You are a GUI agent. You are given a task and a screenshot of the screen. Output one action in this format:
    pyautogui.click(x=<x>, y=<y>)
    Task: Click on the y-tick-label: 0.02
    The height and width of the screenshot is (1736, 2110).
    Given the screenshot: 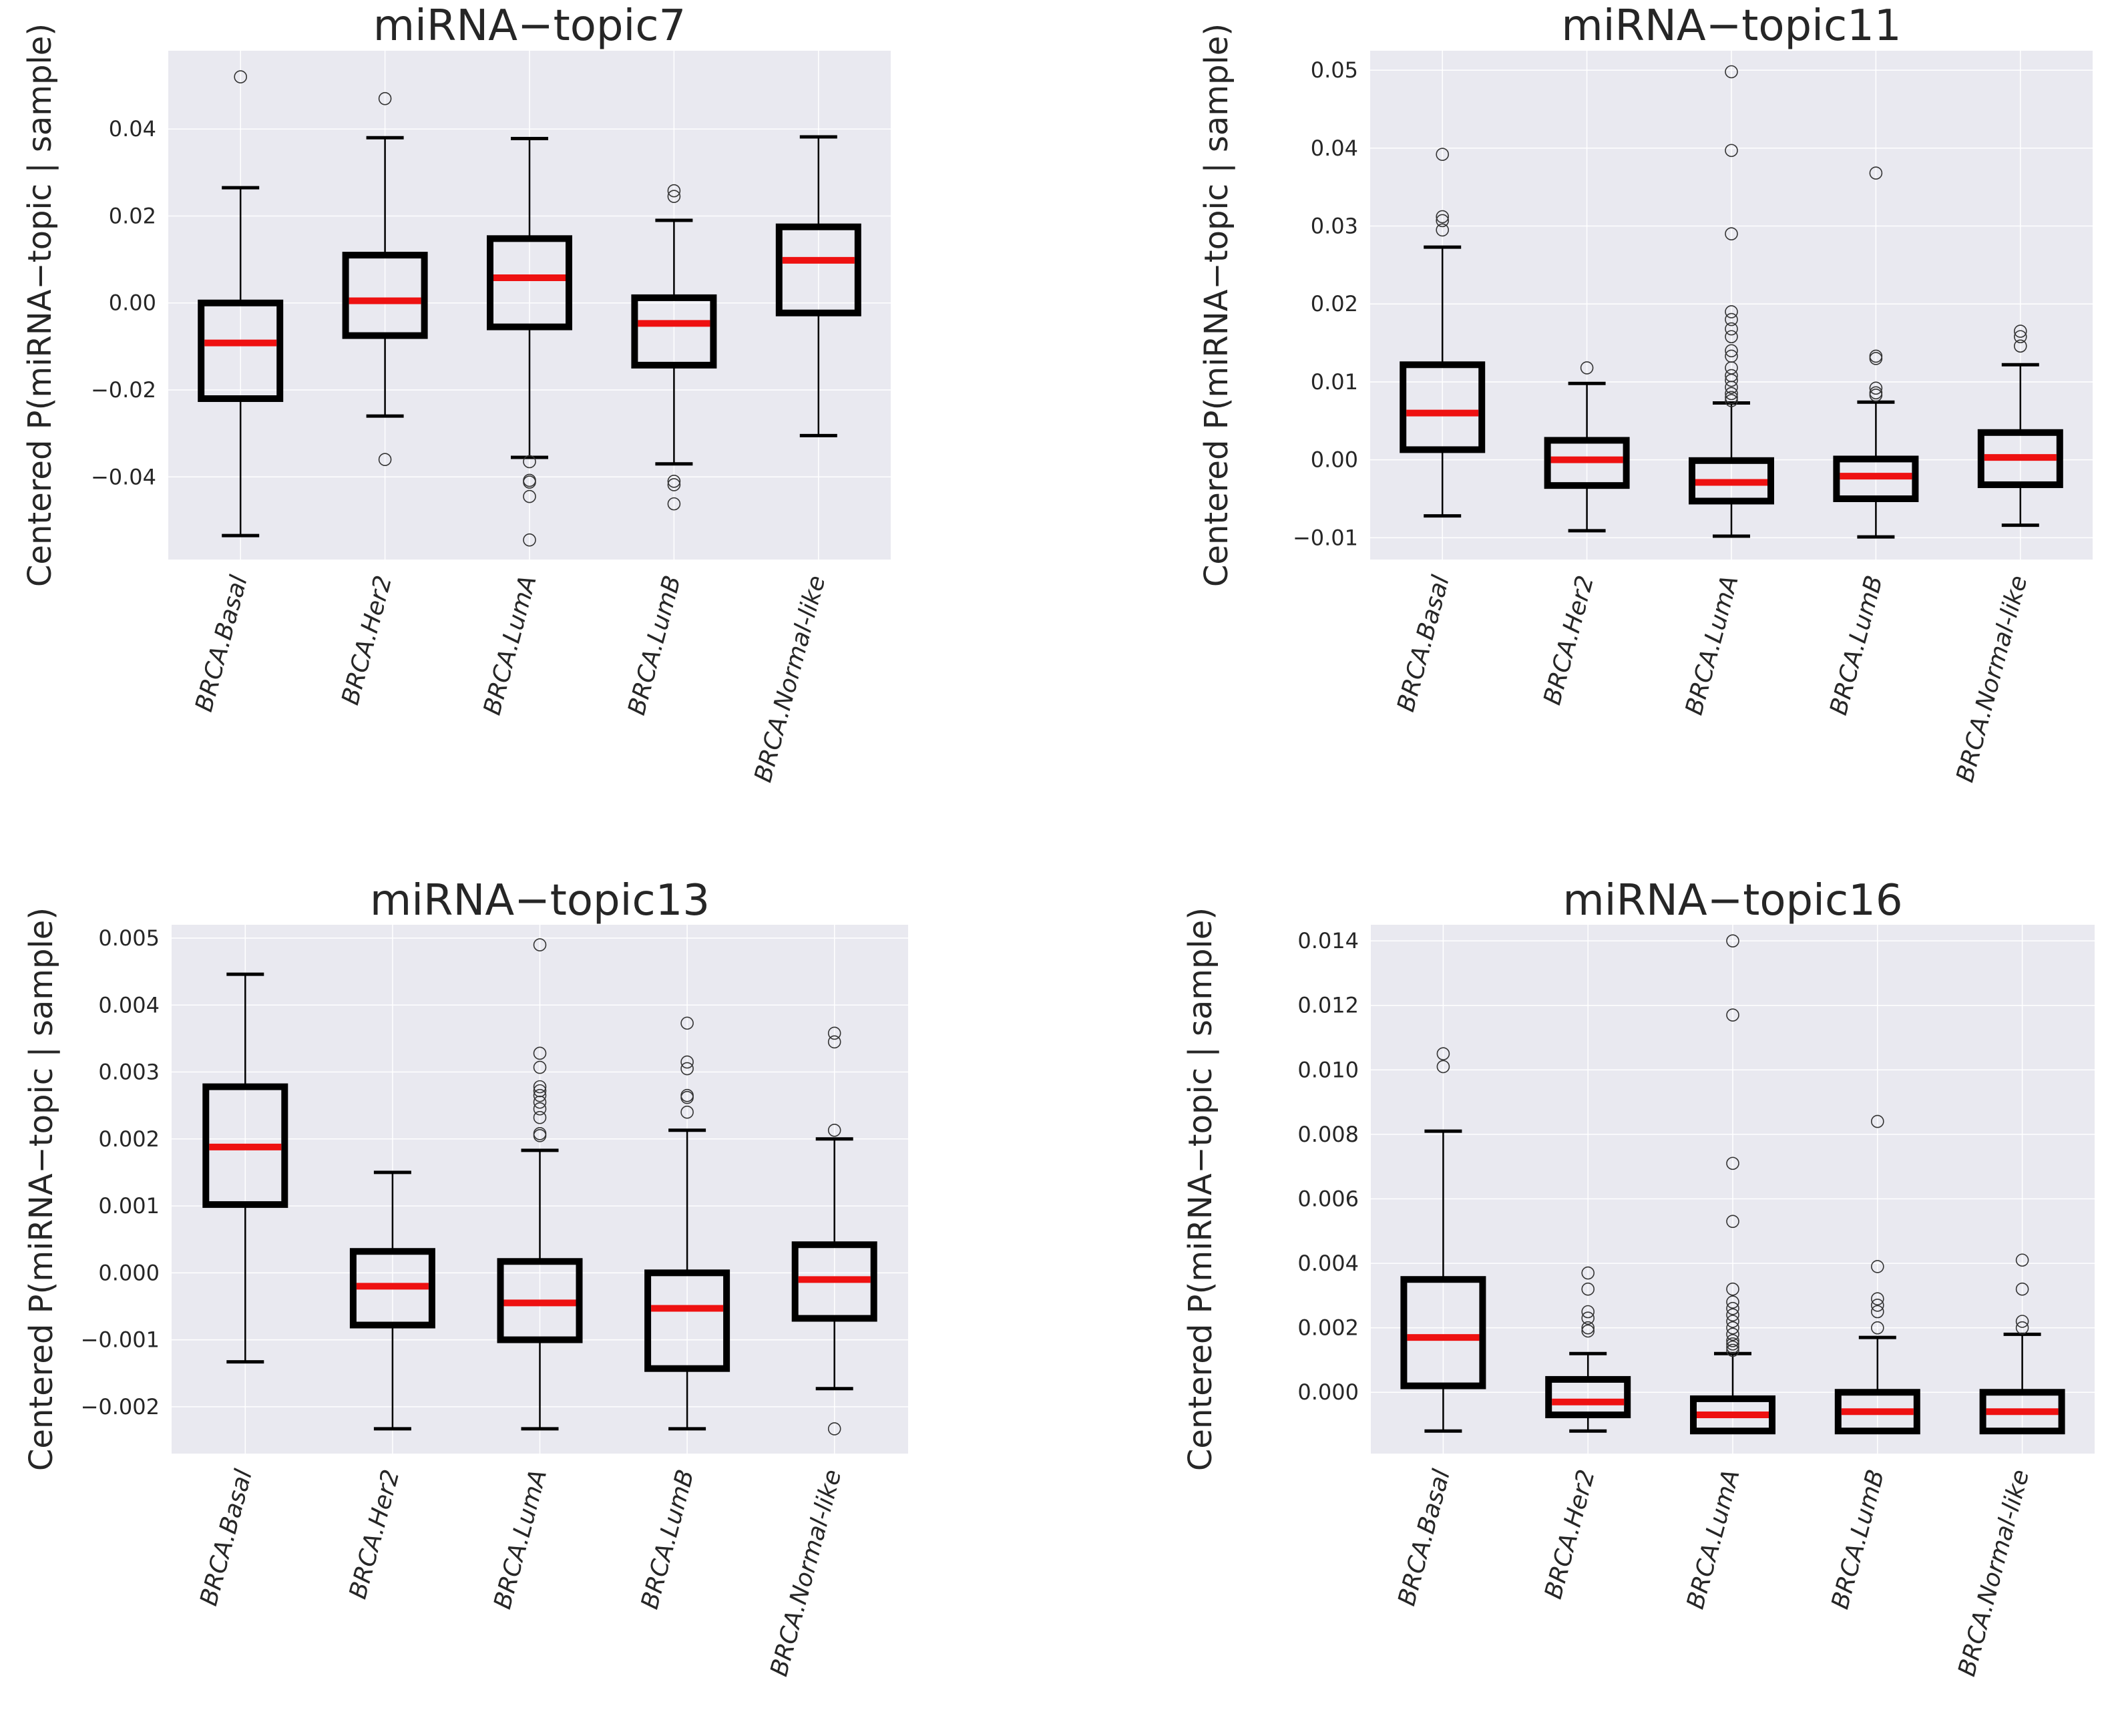 What is the action you would take?
    pyautogui.click(x=132, y=216)
    